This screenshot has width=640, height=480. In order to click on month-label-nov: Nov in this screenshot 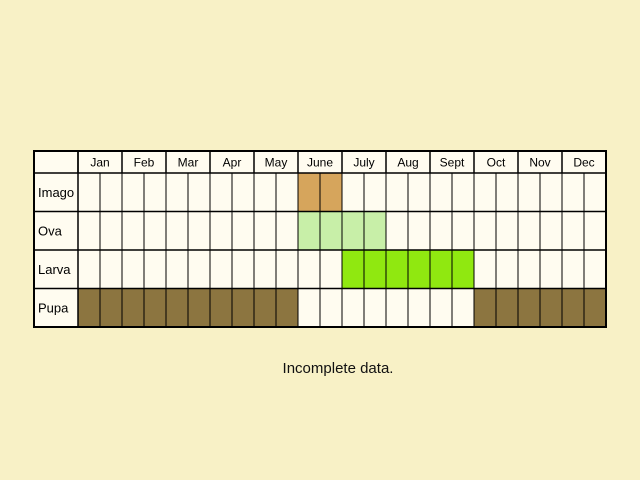, I will do `click(539, 163)`.